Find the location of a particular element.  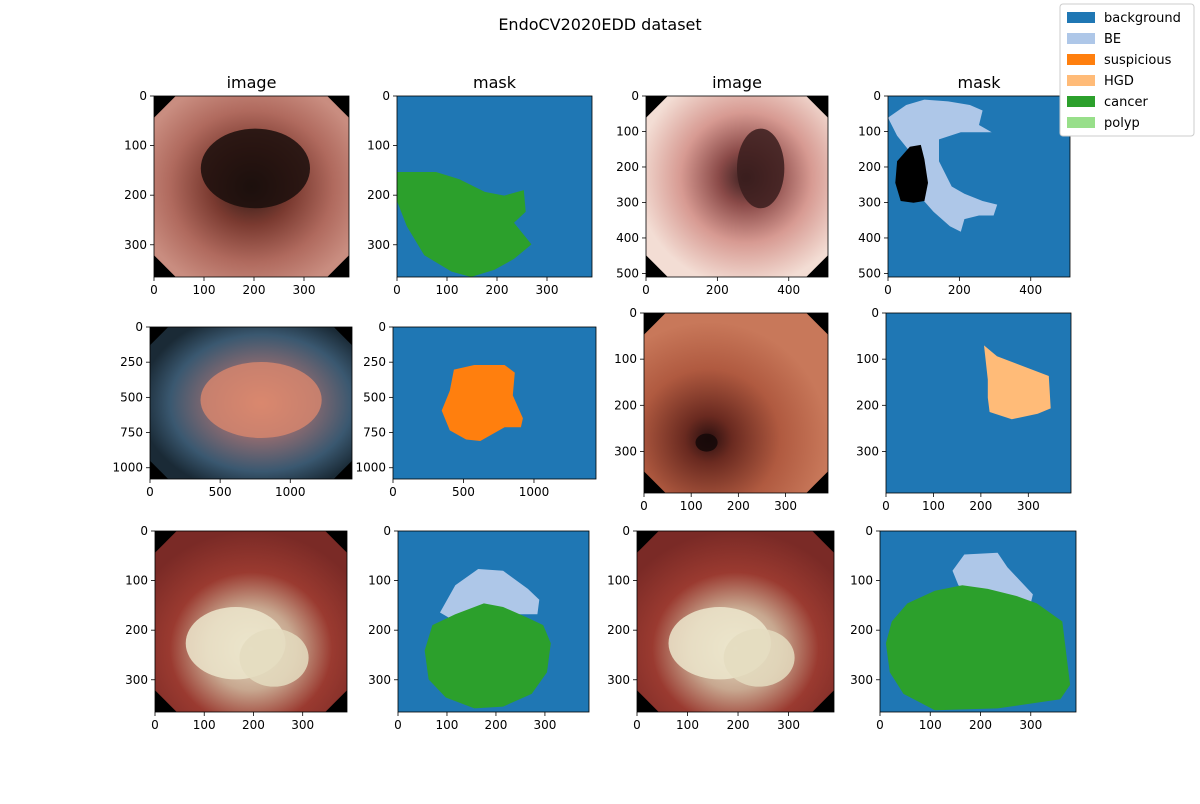

legend: background BE suspicious HGD cancer polyp is located at coordinates (1127, 70).